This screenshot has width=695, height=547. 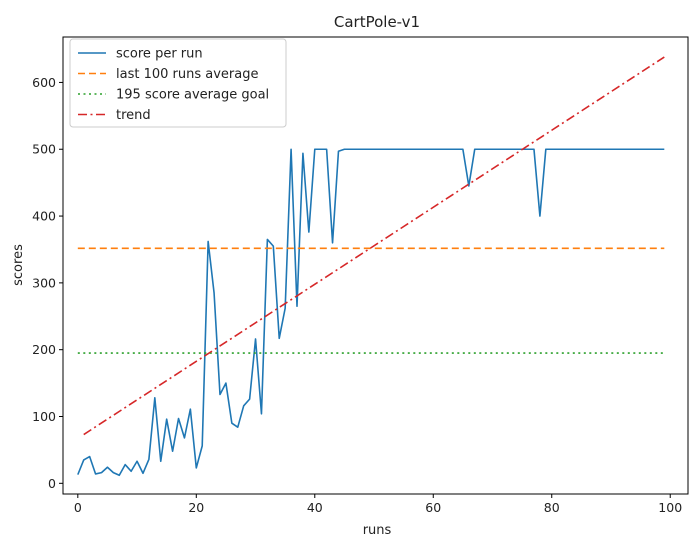 I want to click on y-tick-label: 300, so click(x=44, y=282).